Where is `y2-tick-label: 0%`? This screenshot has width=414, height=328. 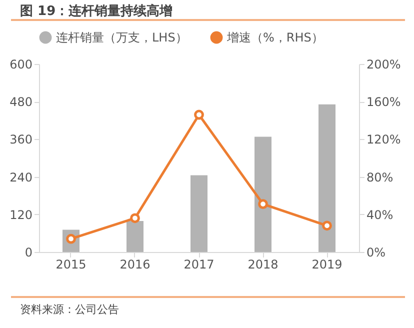 y2-tick-label: 0% is located at coordinates (376, 253).